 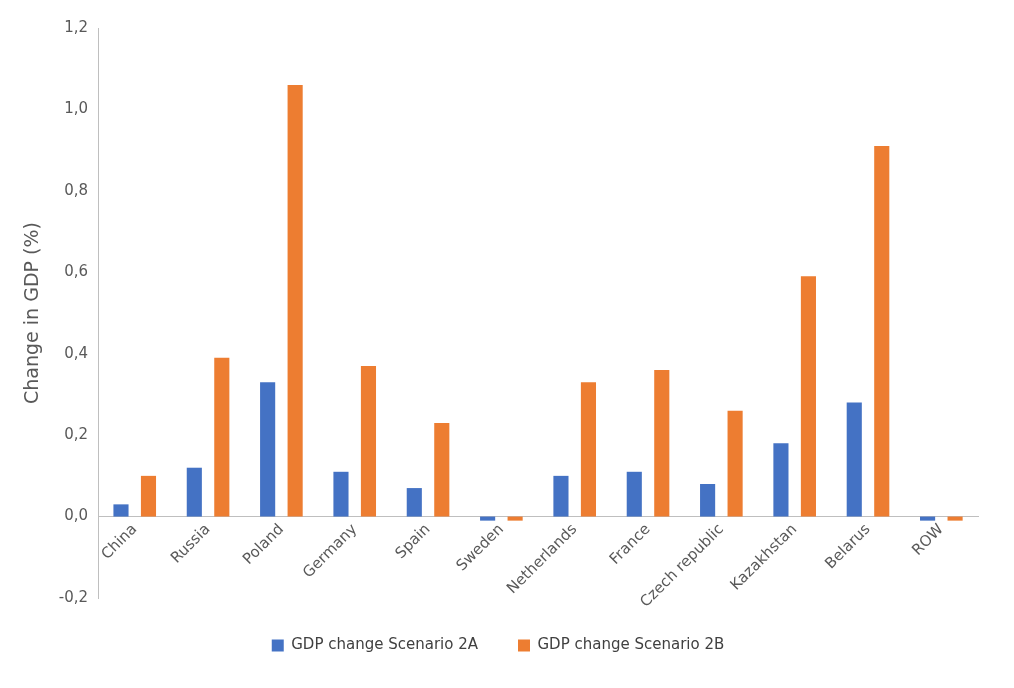 I want to click on y-tick-label: 1,0, so click(x=76, y=108).